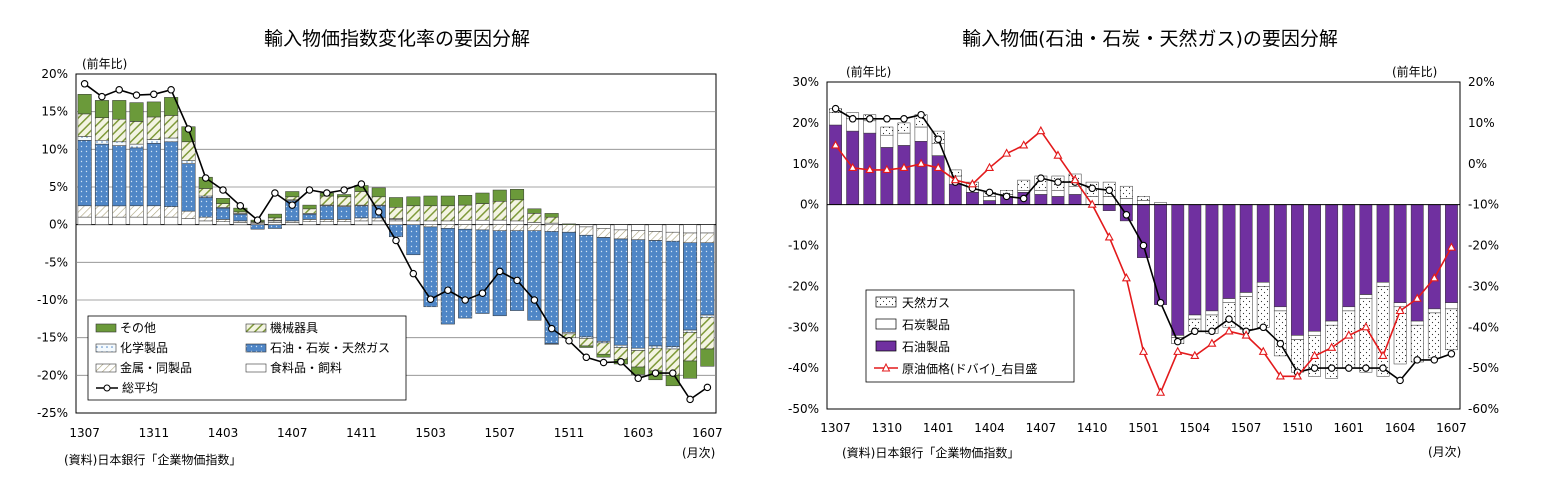 This screenshot has width=1542, height=485. Describe the element at coordinates (1143, 428) in the screenshot. I see `x-tick-label: 1501` at that location.